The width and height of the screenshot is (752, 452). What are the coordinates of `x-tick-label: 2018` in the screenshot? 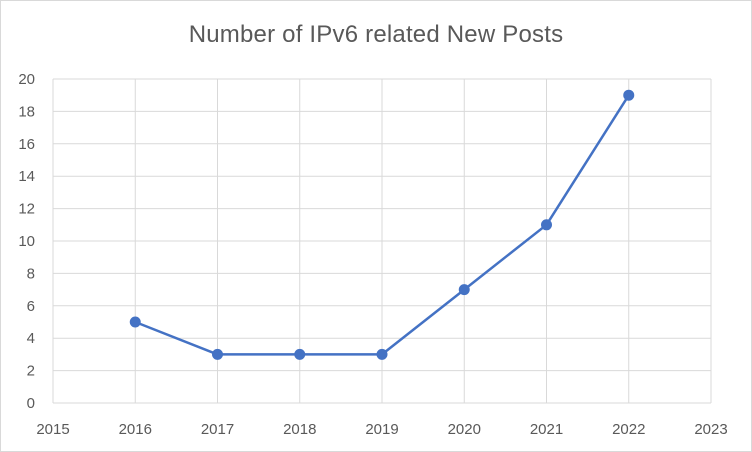 It's located at (299, 429).